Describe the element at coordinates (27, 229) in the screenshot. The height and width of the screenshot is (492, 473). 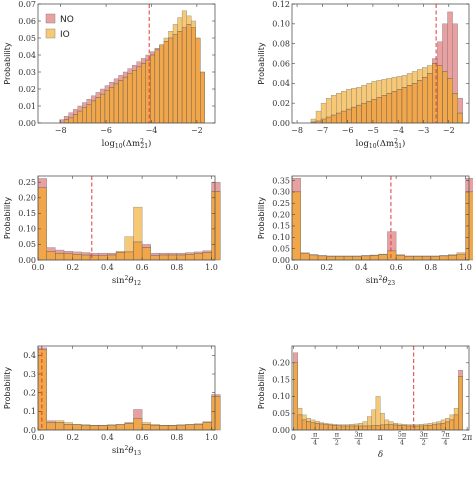
I see `y-tick-label: 0.10` at that location.